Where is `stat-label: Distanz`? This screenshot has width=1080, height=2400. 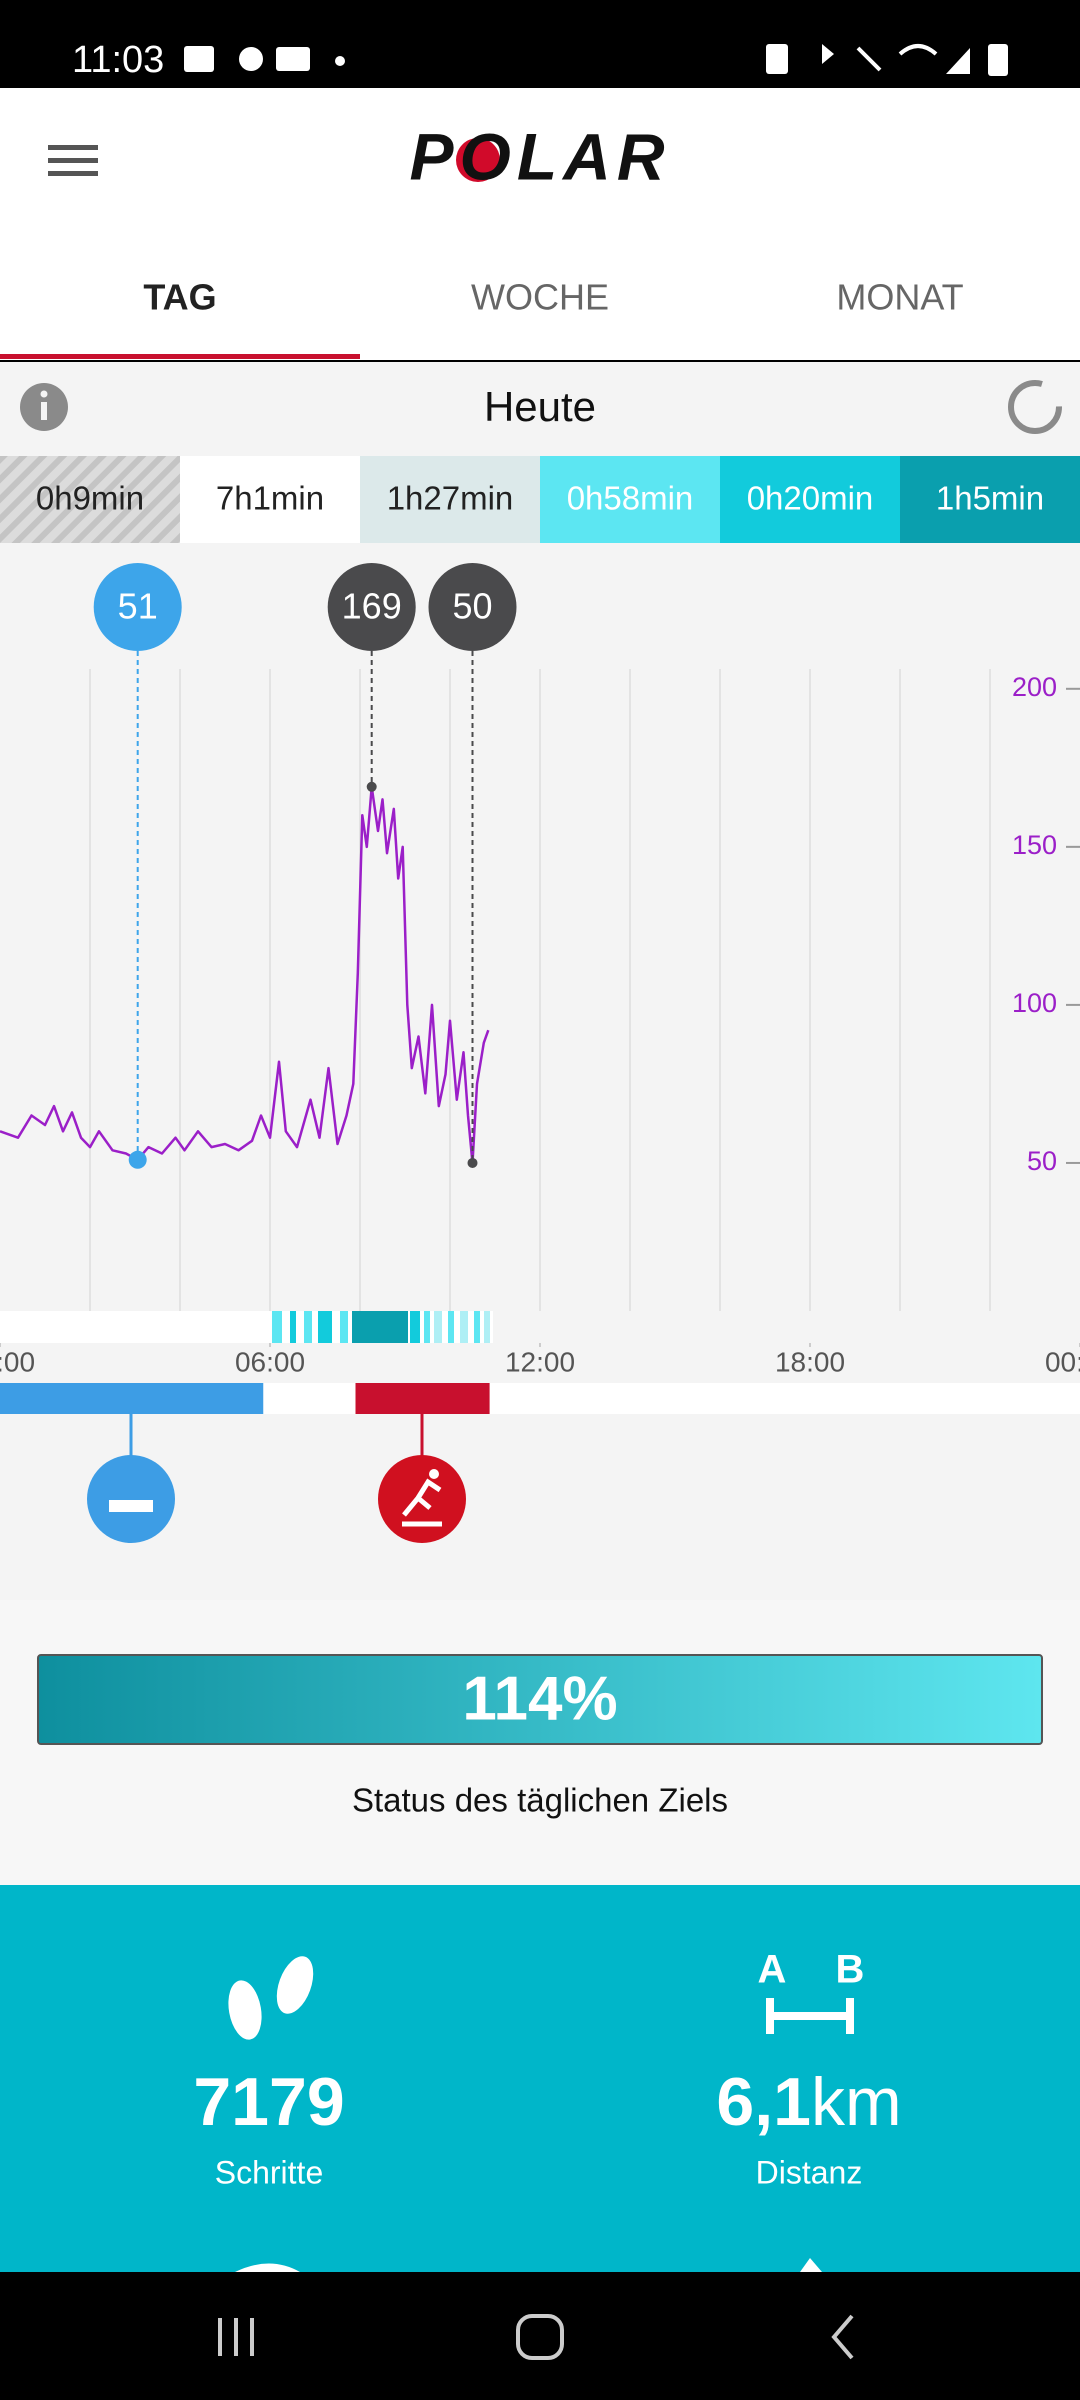 stat-label: Distanz is located at coordinates (809, 2172).